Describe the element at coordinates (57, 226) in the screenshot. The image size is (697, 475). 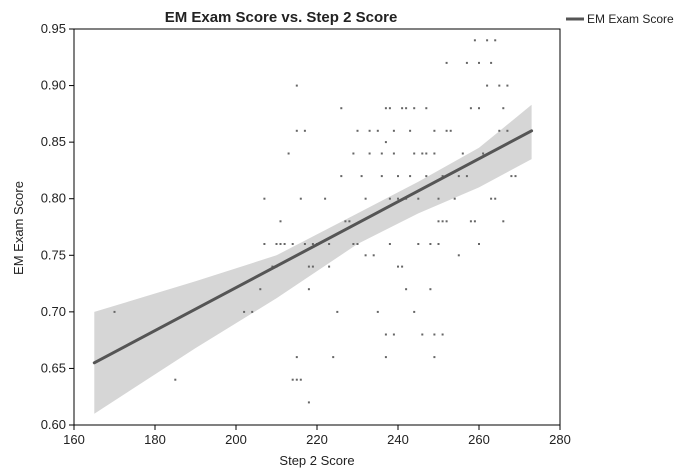
I see `y-axis-ticks: 0.60 0.65 0.70 0.75 0.80 0.85 0.90 0.95` at that location.